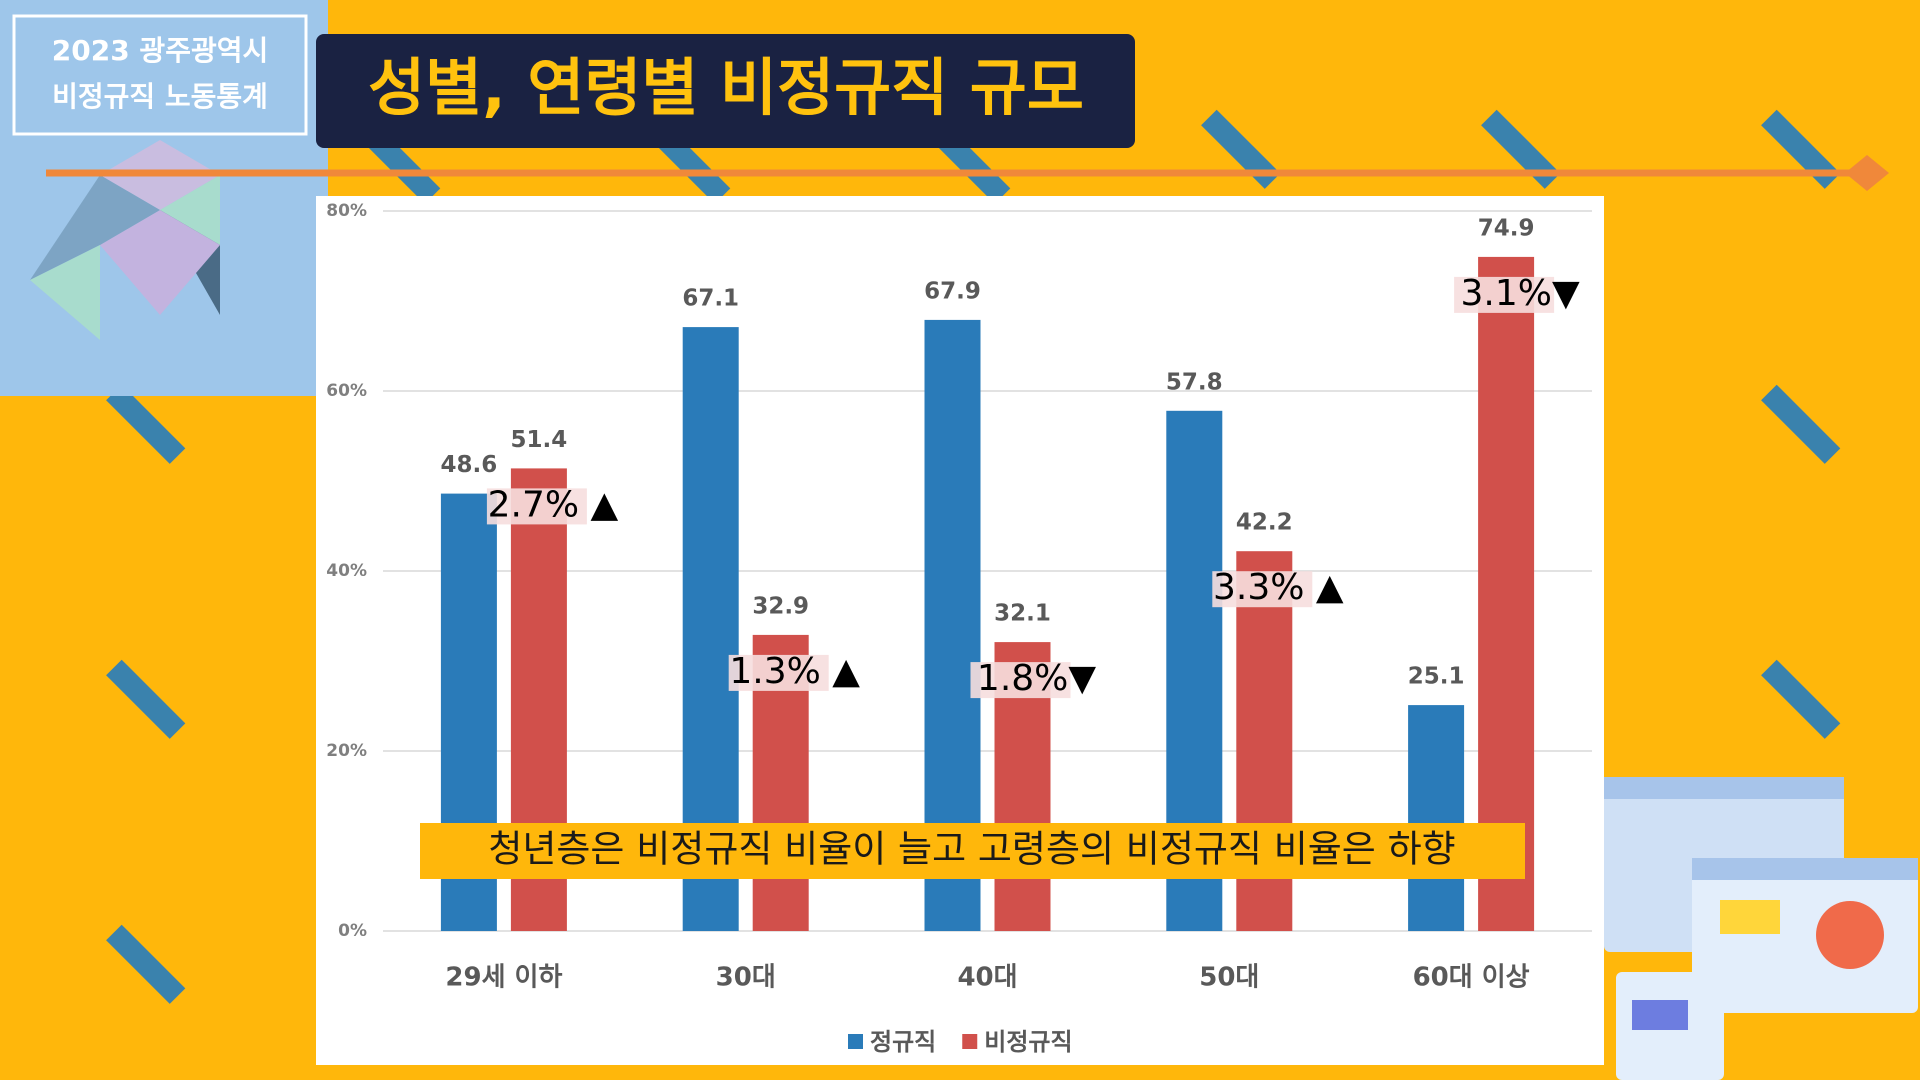 This screenshot has width=1920, height=1080. I want to click on value-label: 57.8, so click(1194, 382).